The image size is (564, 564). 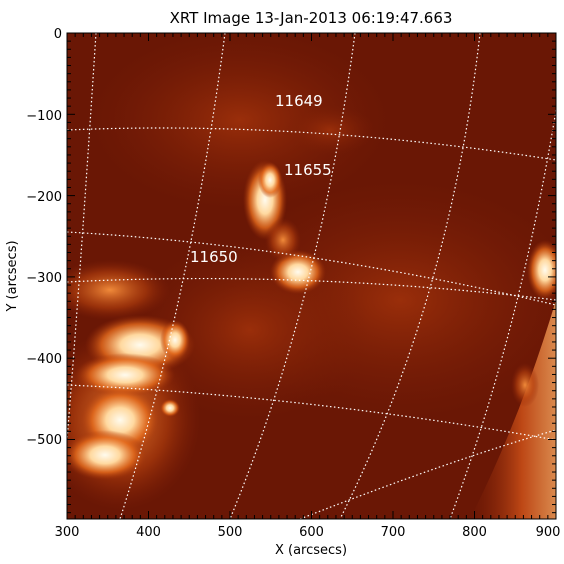 What do you see at coordinates (44, 440) in the screenshot?
I see `y-tick-label: −500` at bounding box center [44, 440].